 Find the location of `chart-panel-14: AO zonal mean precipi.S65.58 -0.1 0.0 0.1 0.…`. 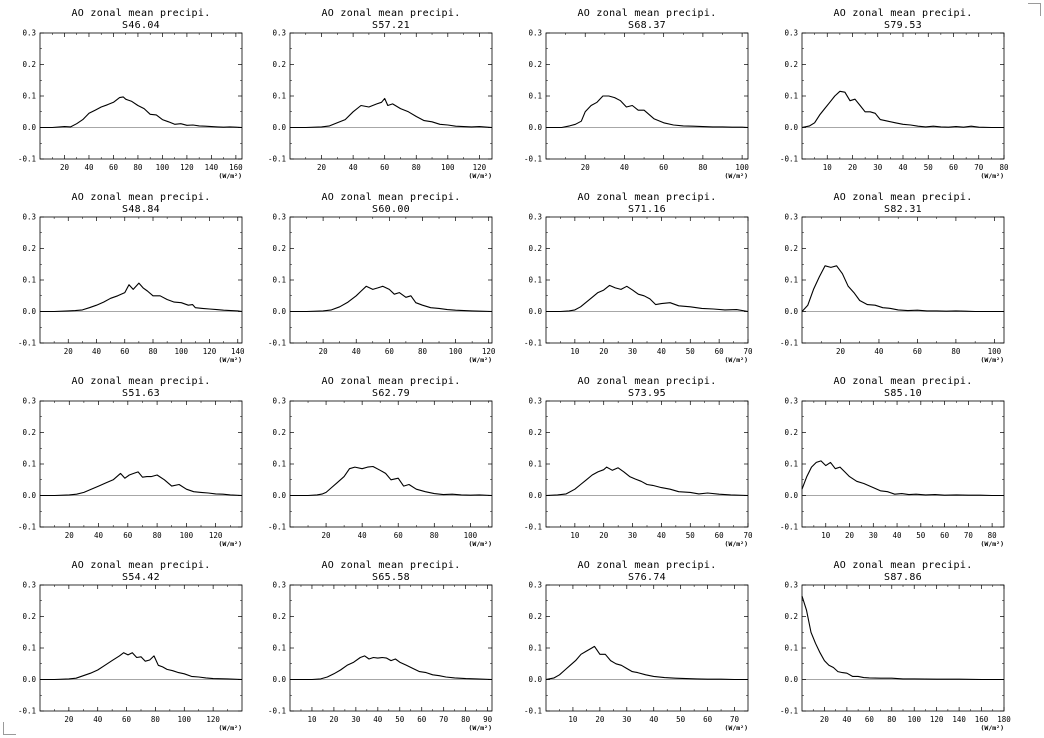

chart-panel-14: AO zonal mean precipi.S65.58 -0.1 0.0 0.1 0.… is located at coordinates (380, 646).